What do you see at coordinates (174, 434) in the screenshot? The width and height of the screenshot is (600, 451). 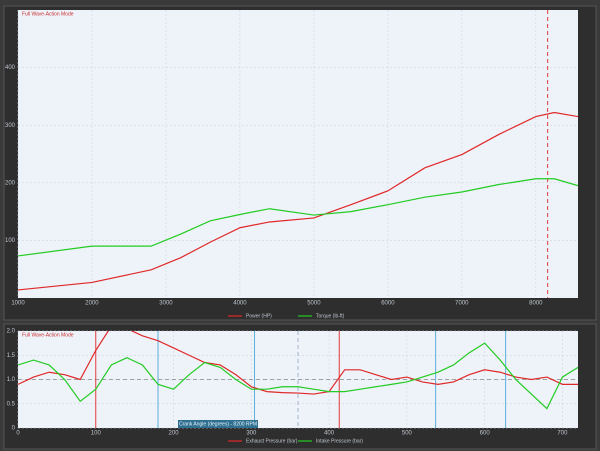 I see `x-tick-label: 200` at bounding box center [174, 434].